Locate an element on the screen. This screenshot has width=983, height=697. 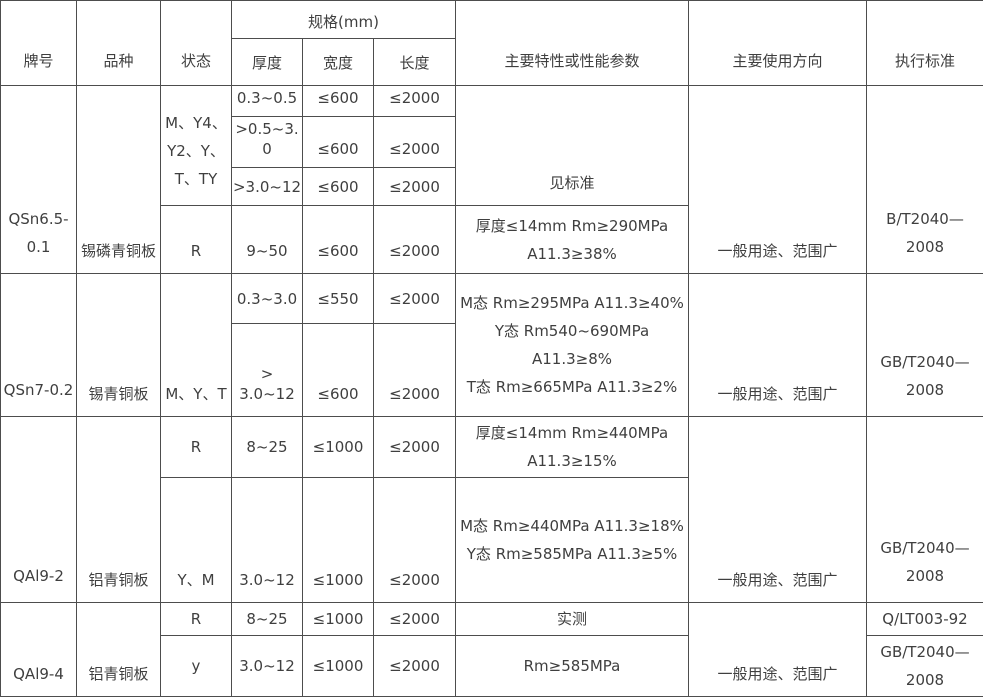
cell-width: ≤550 is located at coordinates (338, 299).